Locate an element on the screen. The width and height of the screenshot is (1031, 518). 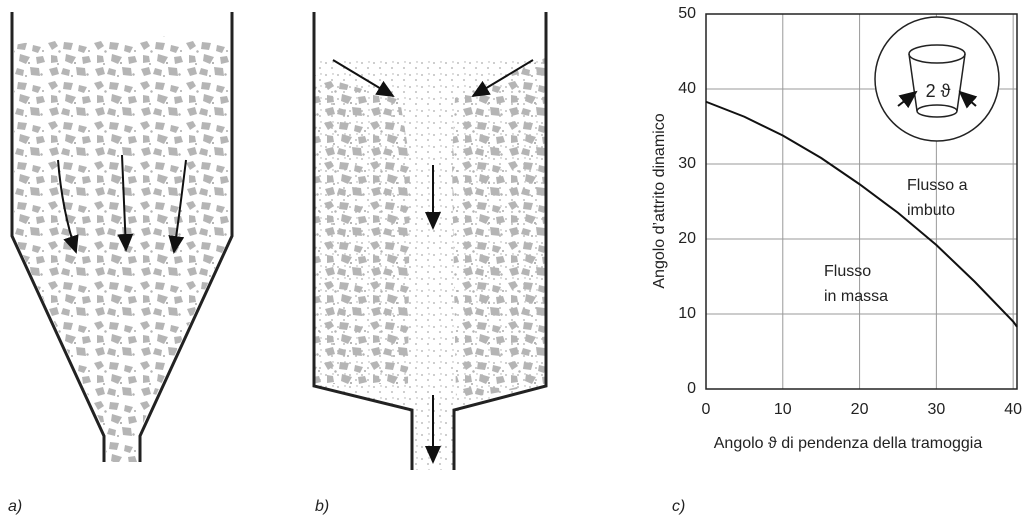
annotation: Flusso a is located at coordinates (937, 185).